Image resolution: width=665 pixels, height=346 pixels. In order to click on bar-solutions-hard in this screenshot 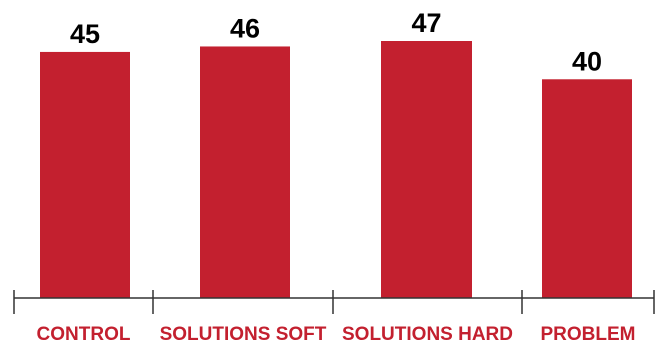, I will do `click(426, 169)`.